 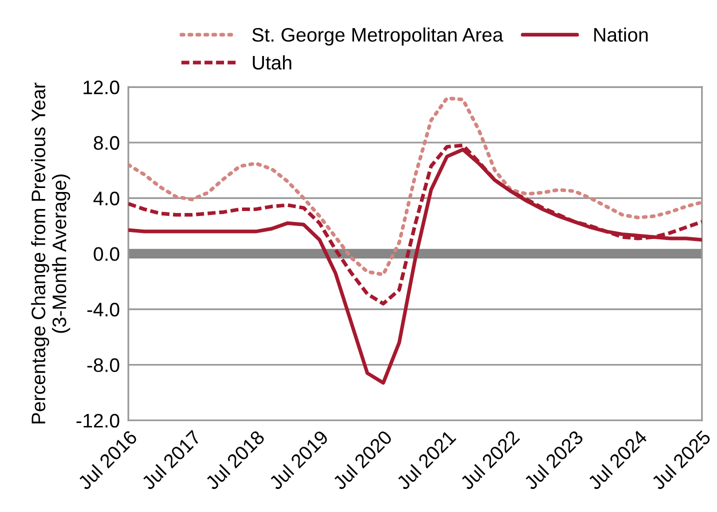 What do you see at coordinates (106, 199) in the screenshot?
I see `y-tick-label: 4.0` at bounding box center [106, 199].